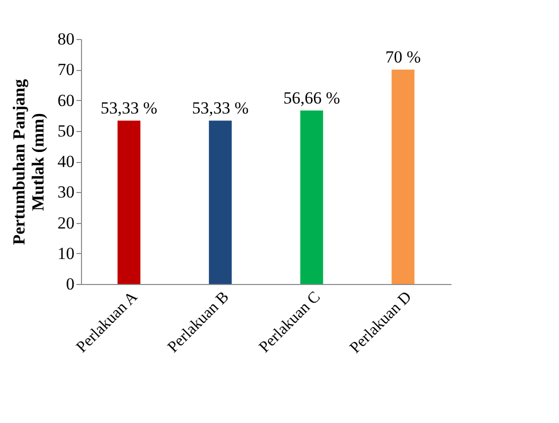 The width and height of the screenshot is (559, 423). I want to click on y-tick-label: 0, so click(70, 284).